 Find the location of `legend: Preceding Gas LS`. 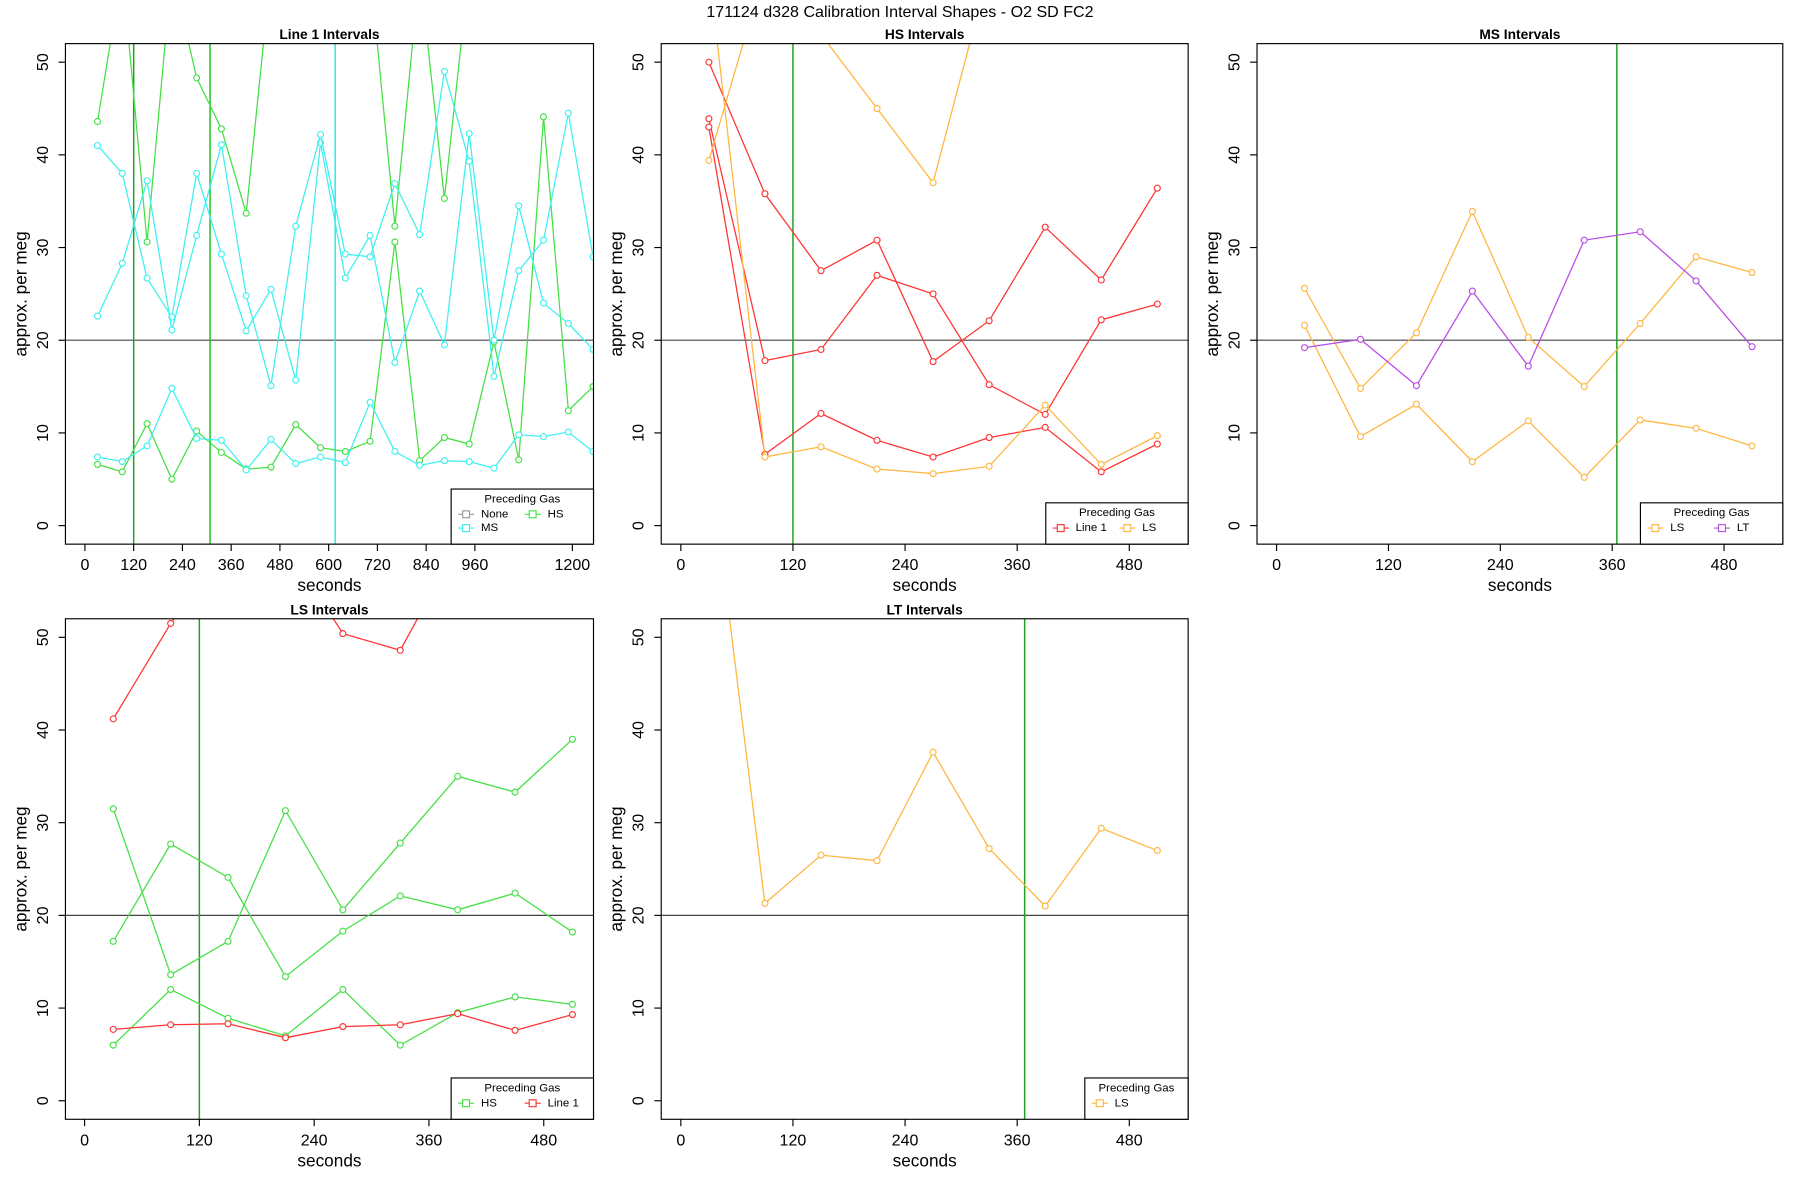

legend: Preceding Gas LS is located at coordinates (1136, 1098).